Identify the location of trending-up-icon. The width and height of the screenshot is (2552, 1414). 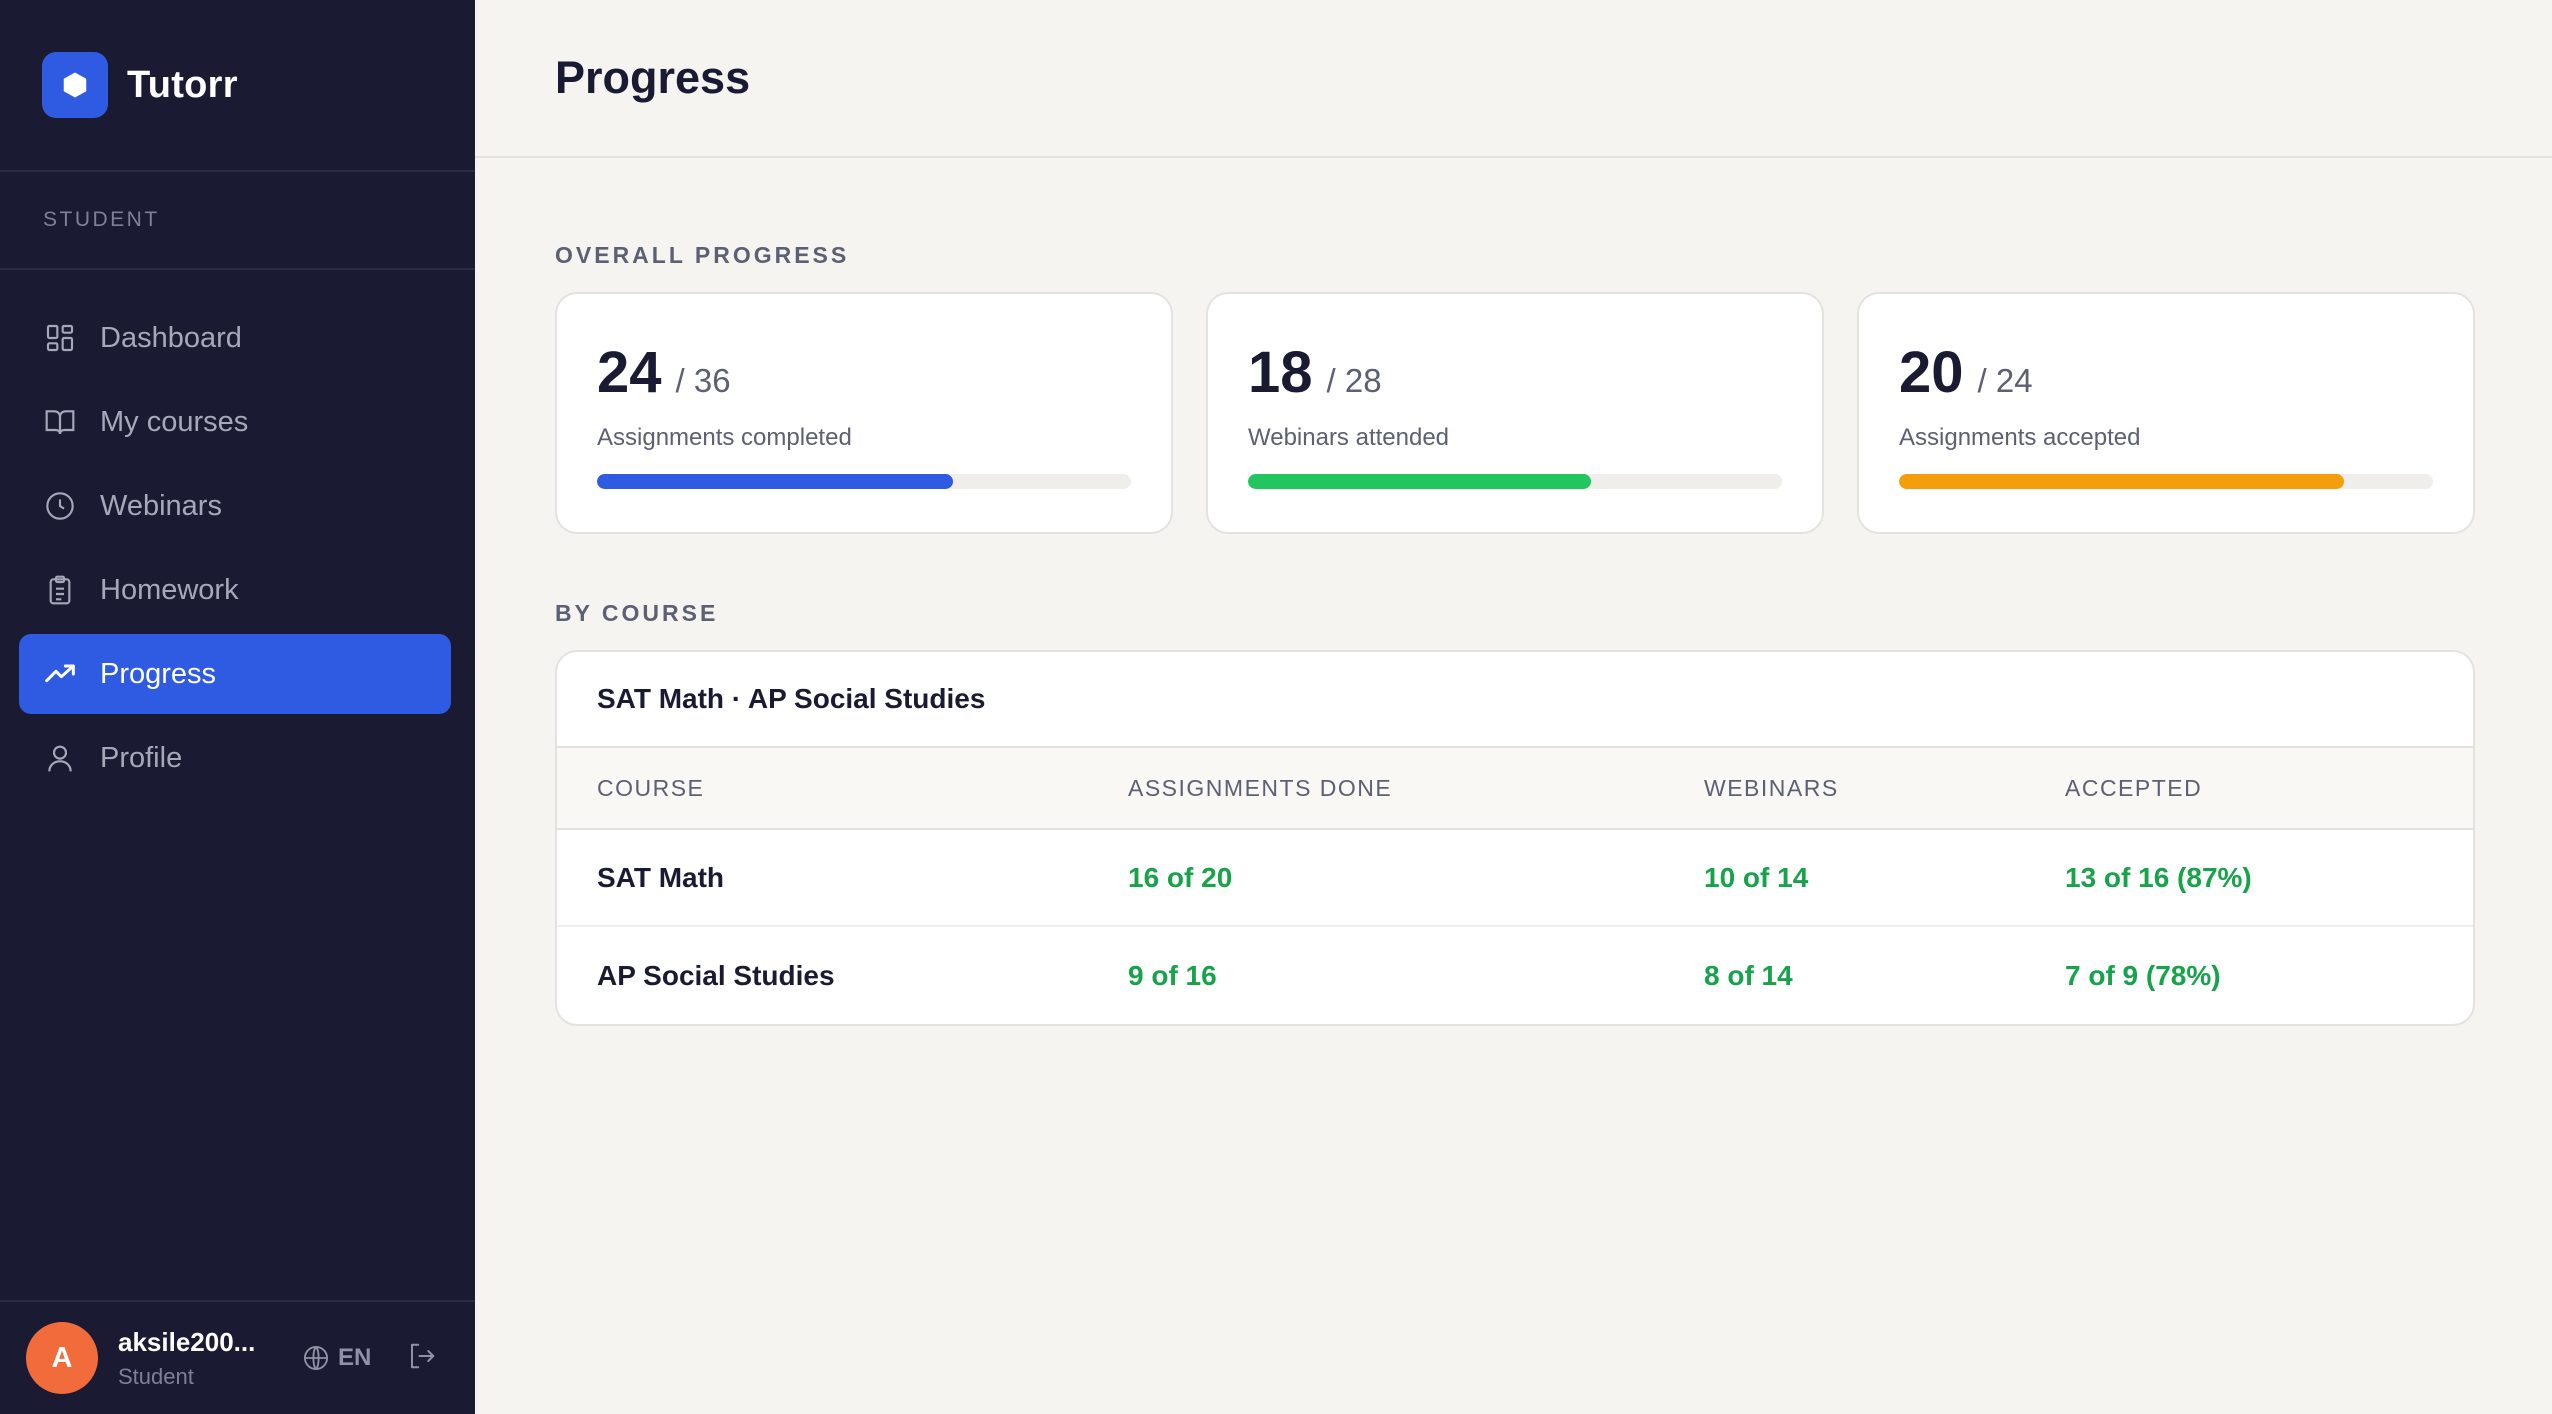
(60, 674).